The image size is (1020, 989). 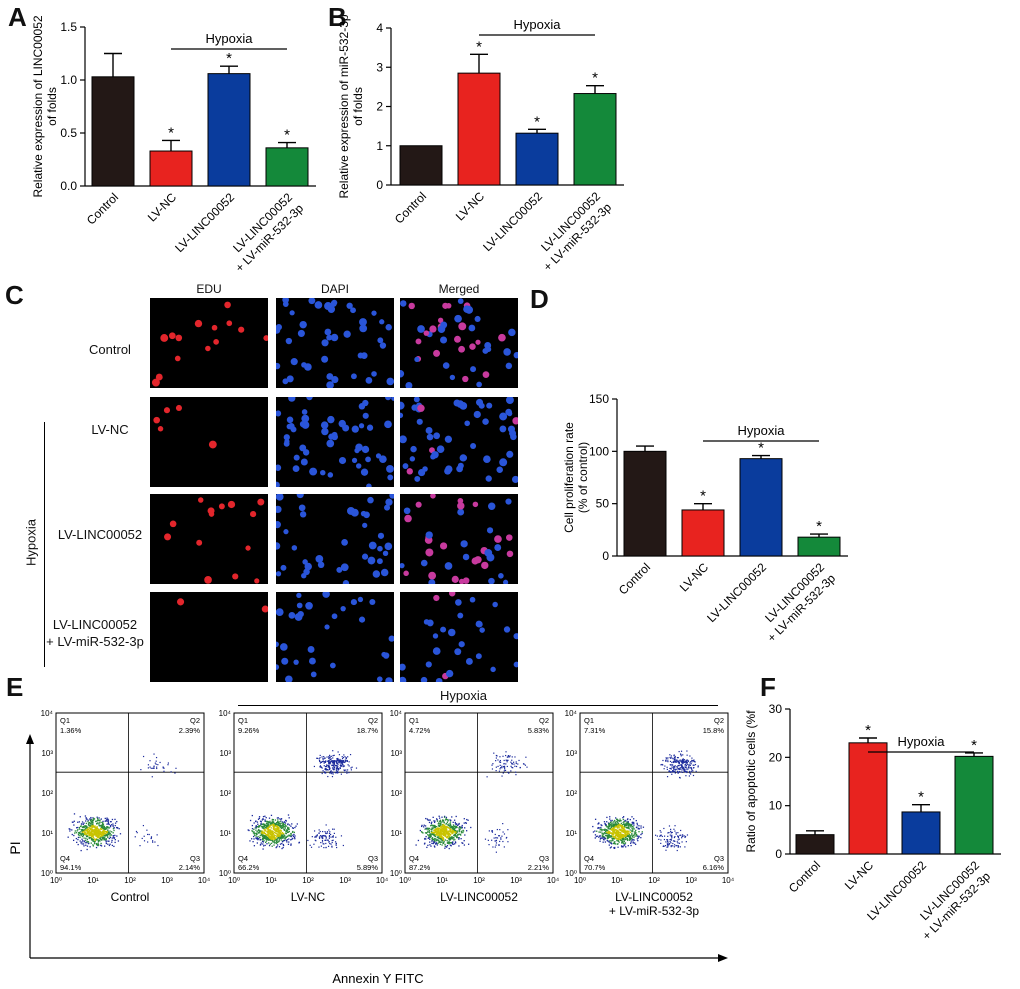 I want to click on x-tick-label: 10², so click(x=654, y=880).